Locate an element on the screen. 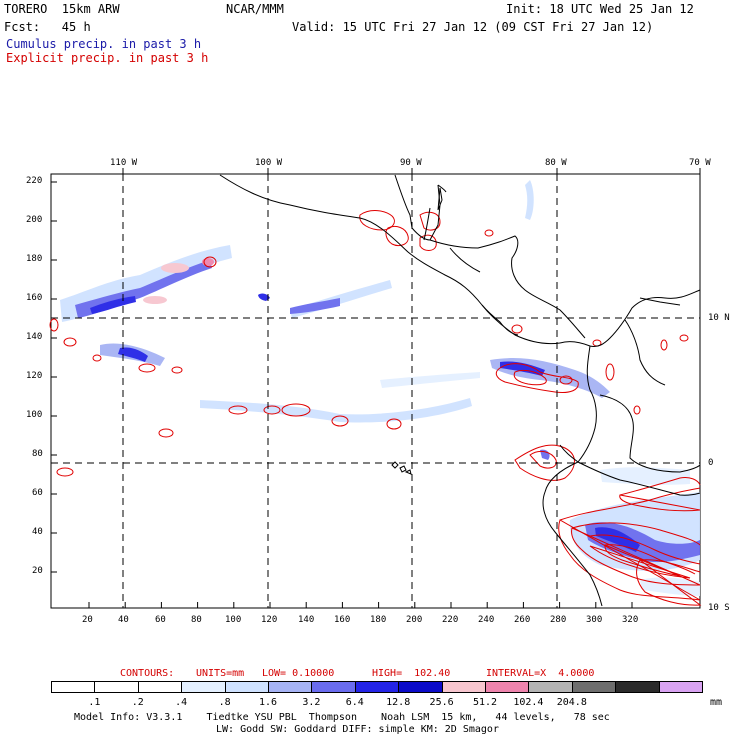 Image resolution: width=740 pixels, height=740 pixels. ecuador-coast is located at coordinates (569, 453).